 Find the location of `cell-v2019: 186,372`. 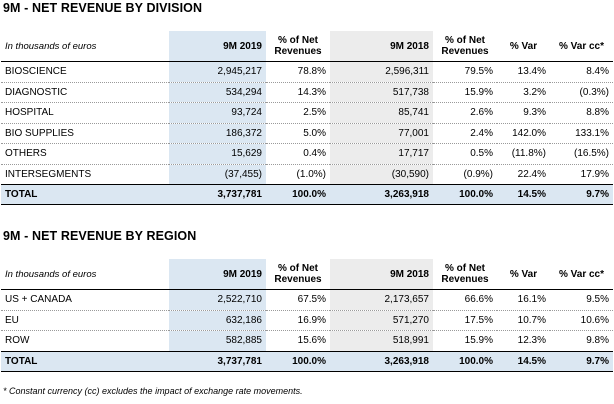

cell-v2019: 186,372 is located at coordinates (217, 133).